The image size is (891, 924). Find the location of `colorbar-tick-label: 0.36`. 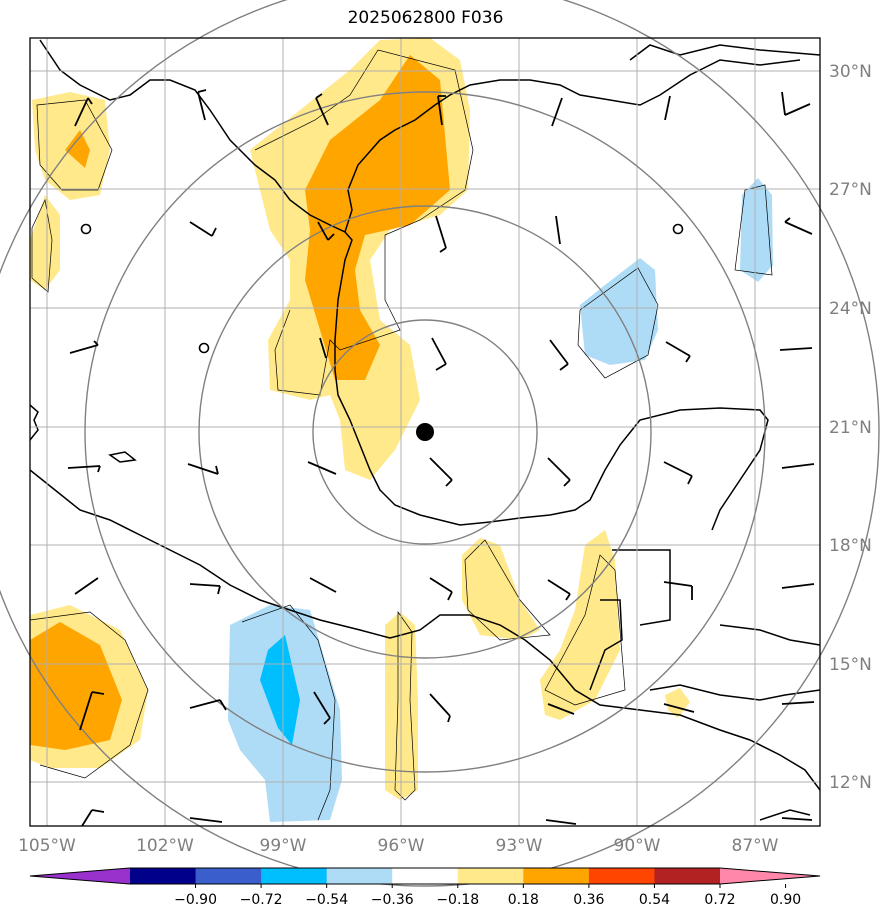

colorbar-tick-label: 0.36 is located at coordinates (588, 900).